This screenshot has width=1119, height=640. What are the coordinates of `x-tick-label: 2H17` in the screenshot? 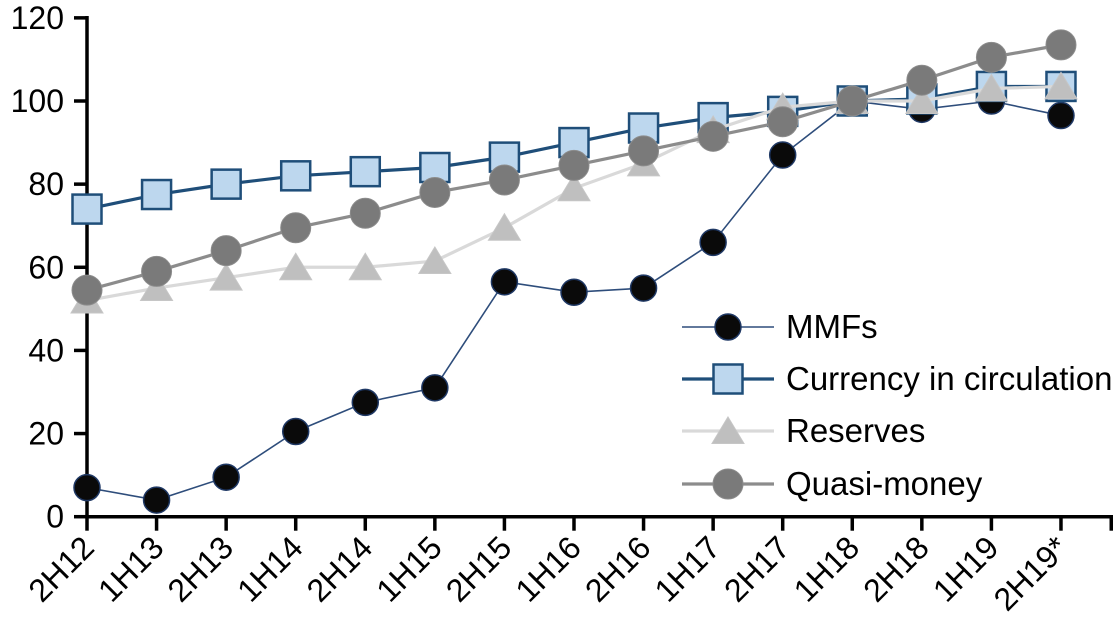 It's located at (757, 569).